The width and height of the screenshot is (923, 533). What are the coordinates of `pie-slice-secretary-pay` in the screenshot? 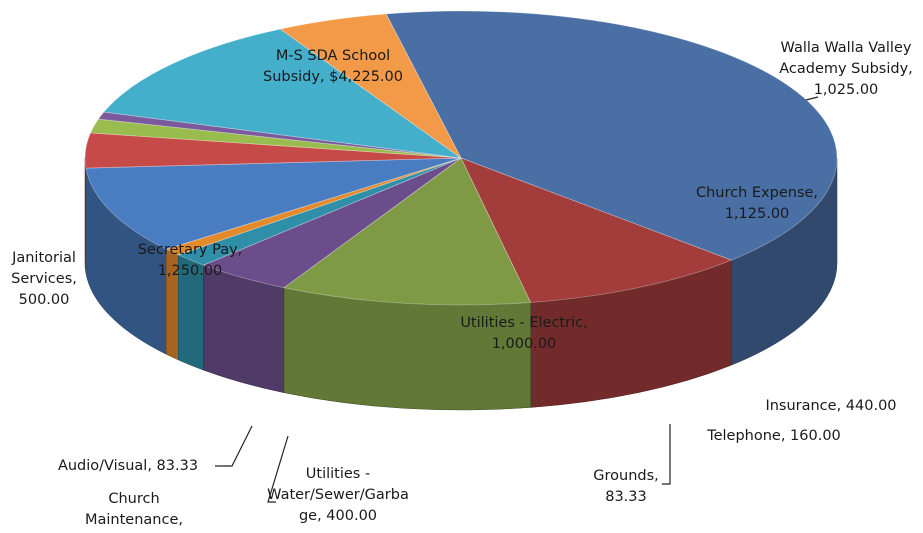 It's located at (282, 93).